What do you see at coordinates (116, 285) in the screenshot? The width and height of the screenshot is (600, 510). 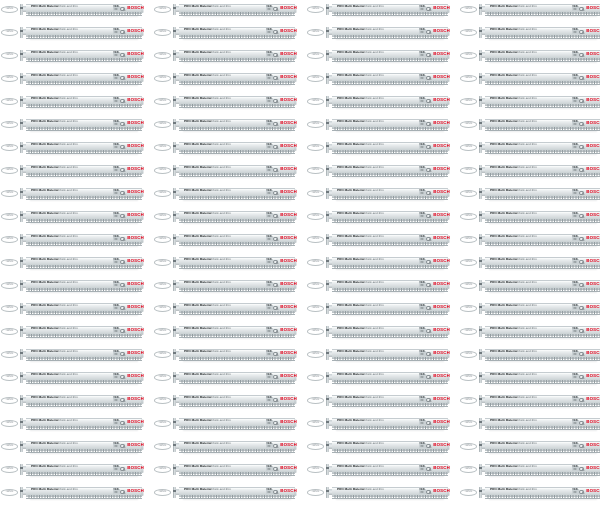 I see `product-code-line2: XF` at bounding box center [116, 285].